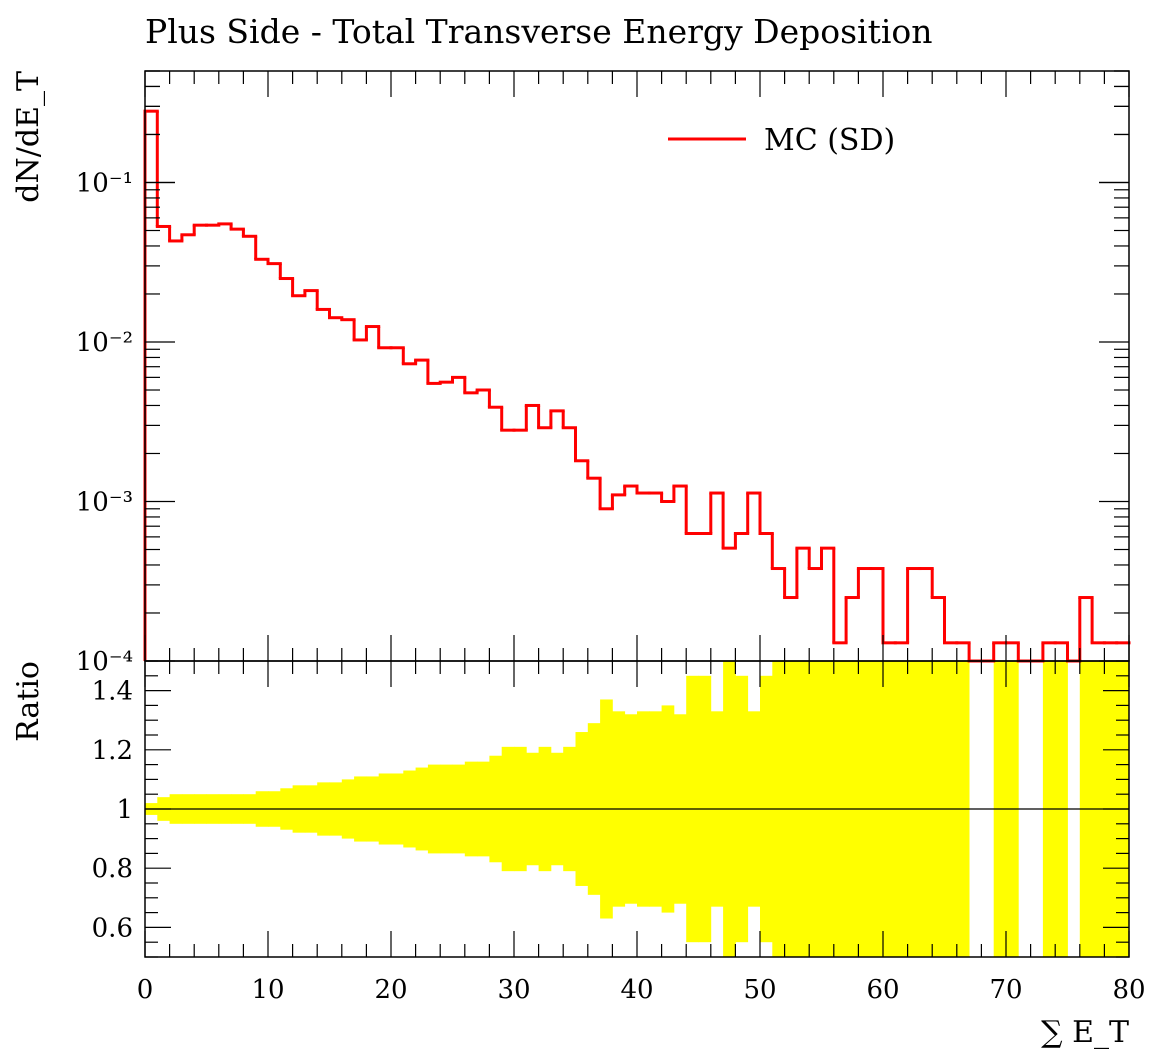 The image size is (1167, 1056). Describe the element at coordinates (882, 990) in the screenshot. I see `x-tick-label: 60` at that location.